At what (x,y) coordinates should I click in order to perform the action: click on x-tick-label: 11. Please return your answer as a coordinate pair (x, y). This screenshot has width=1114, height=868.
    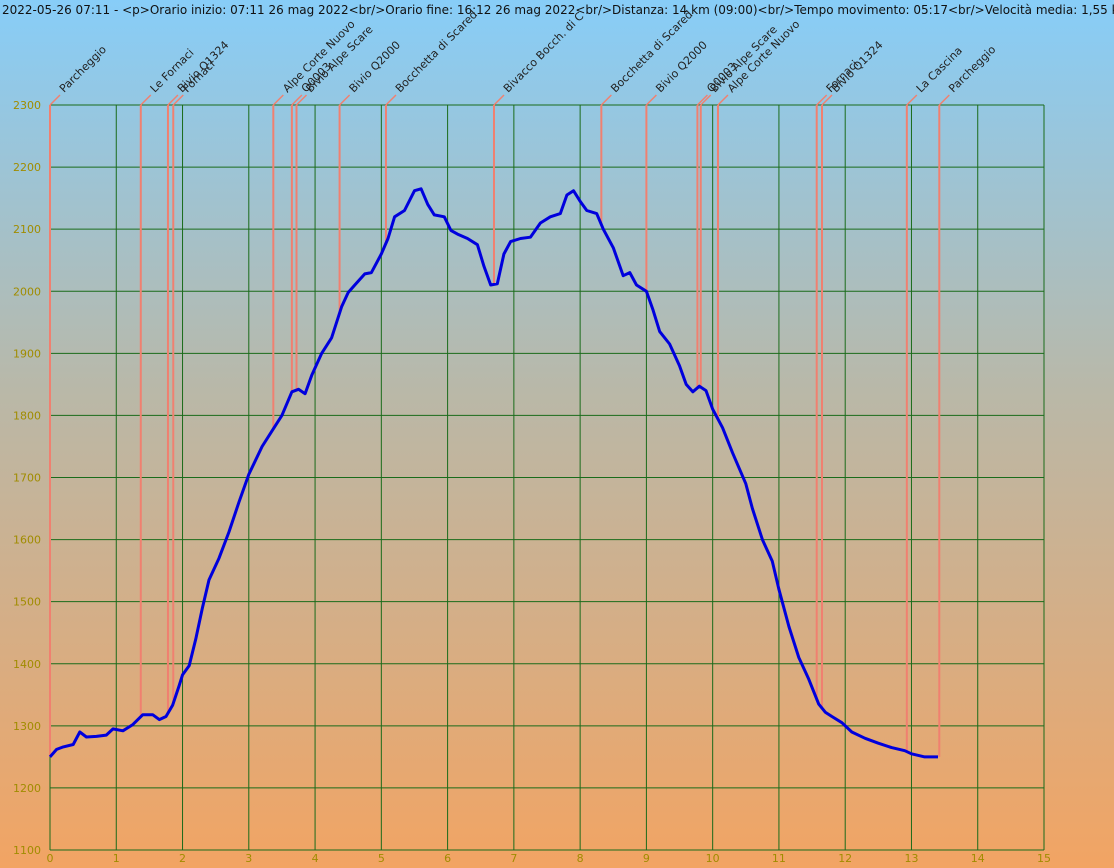
    Looking at the image, I should click on (779, 858).